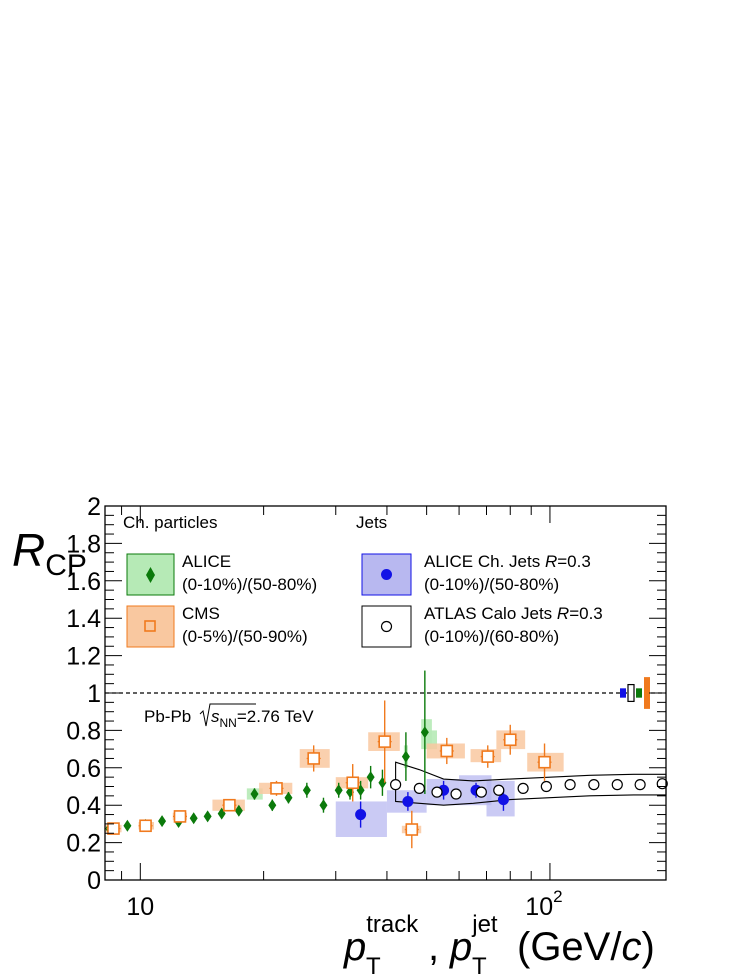  What do you see at coordinates (354, 947) in the screenshot?
I see `x-axis-title-p1: p` at bounding box center [354, 947].